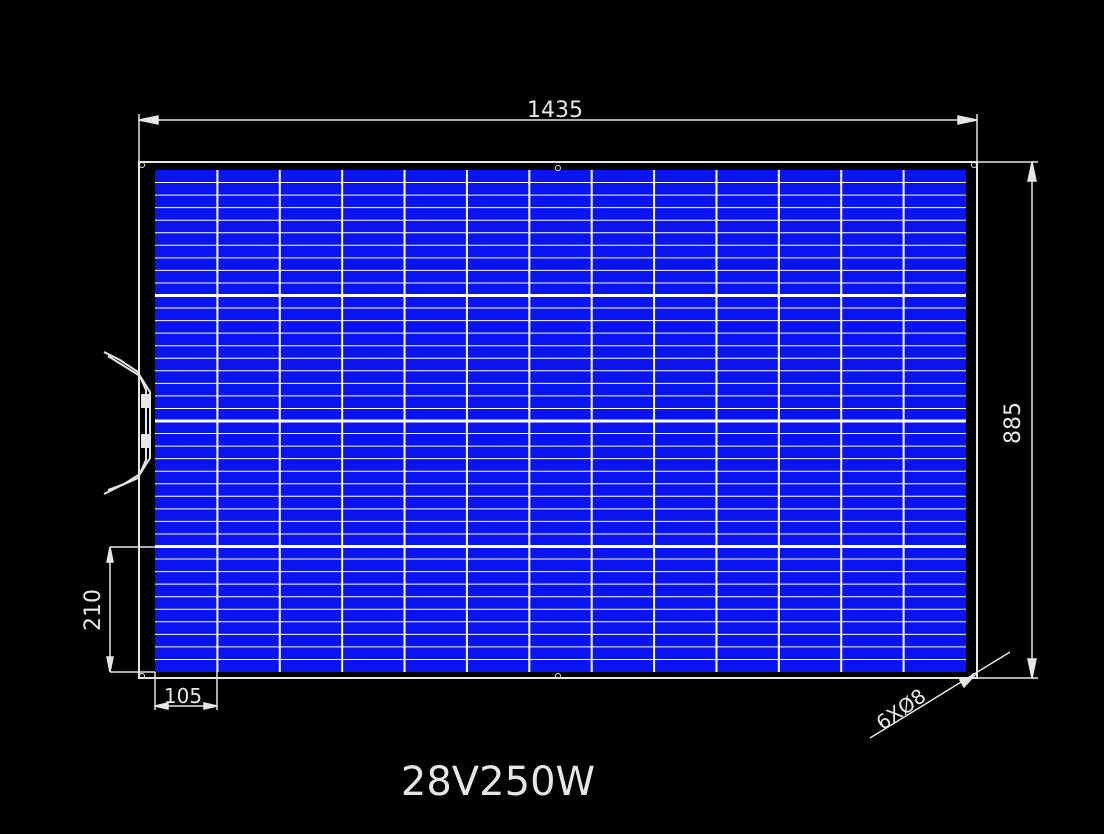 The height and width of the screenshot is (834, 1104). I want to click on cell-width-dimension, so click(186, 691).